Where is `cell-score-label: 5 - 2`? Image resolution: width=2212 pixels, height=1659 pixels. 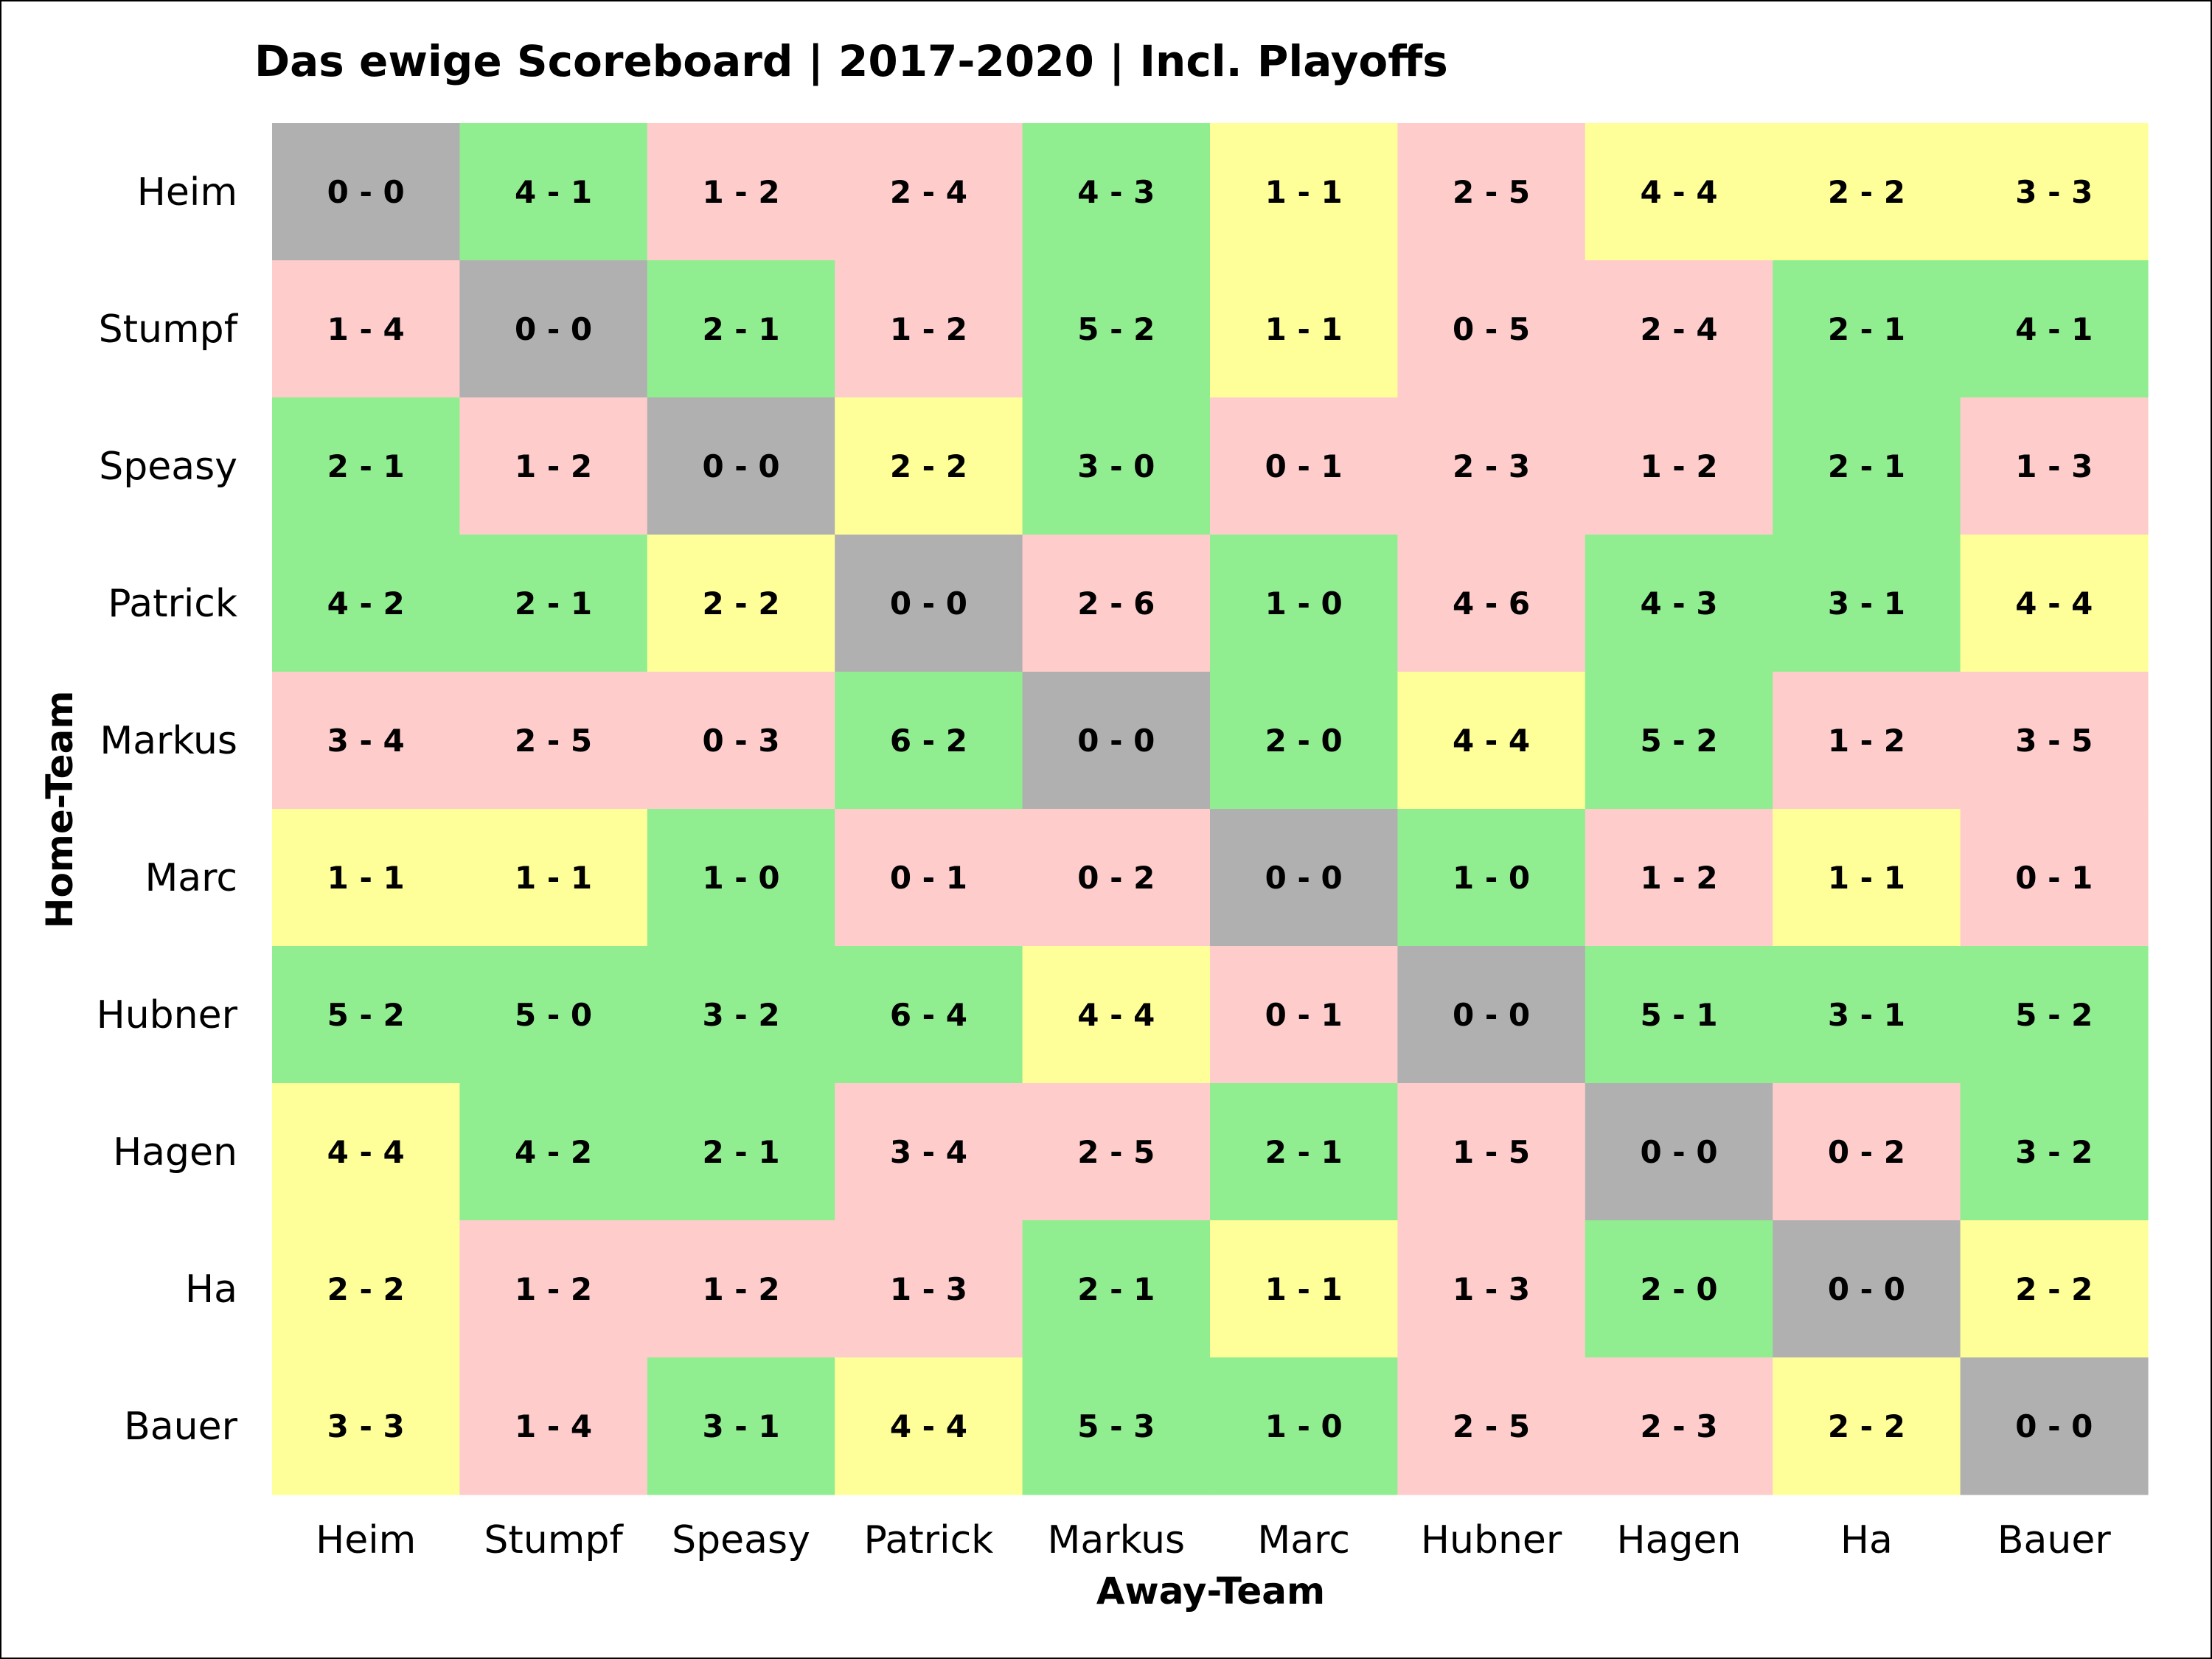 cell-score-label: 5 - 2 is located at coordinates (1116, 329).